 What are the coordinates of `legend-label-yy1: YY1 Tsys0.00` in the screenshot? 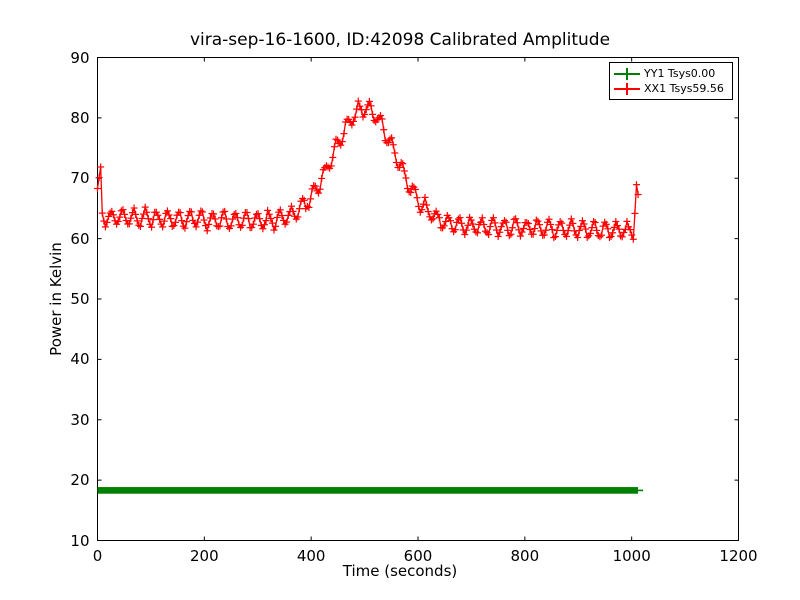 It's located at (680, 73).